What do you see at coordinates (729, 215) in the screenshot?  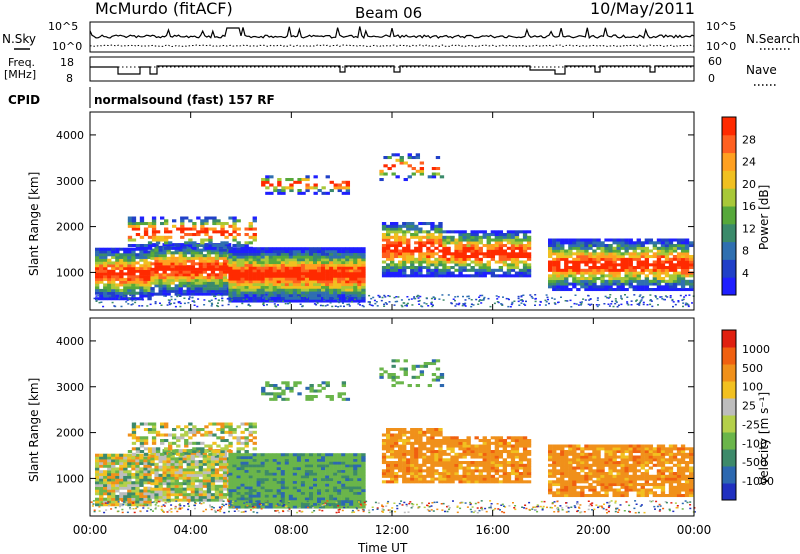 I see `colorbar-segment` at bounding box center [729, 215].